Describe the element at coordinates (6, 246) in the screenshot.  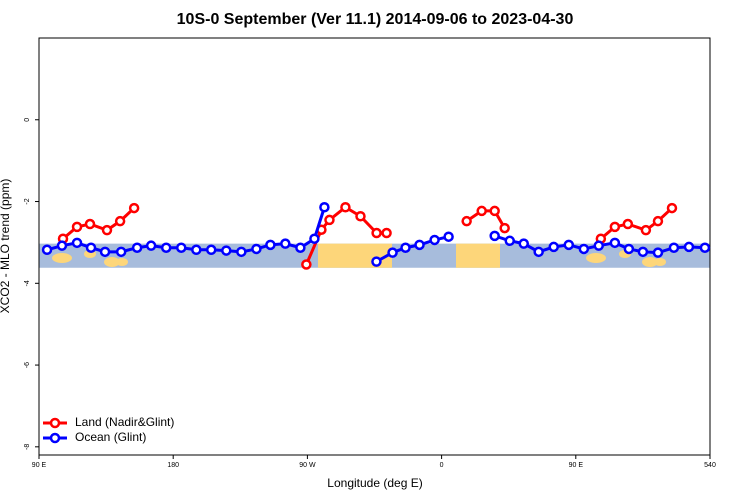
I see `y-axis-label: XCO2 - MLO trend (ppm)` at that location.